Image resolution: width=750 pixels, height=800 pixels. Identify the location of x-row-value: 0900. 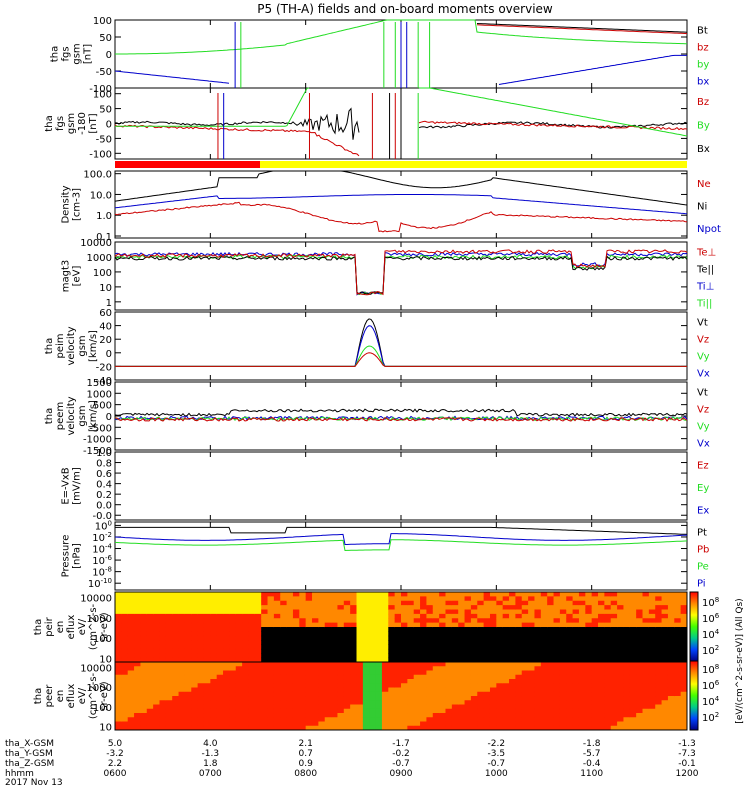
(401, 774).